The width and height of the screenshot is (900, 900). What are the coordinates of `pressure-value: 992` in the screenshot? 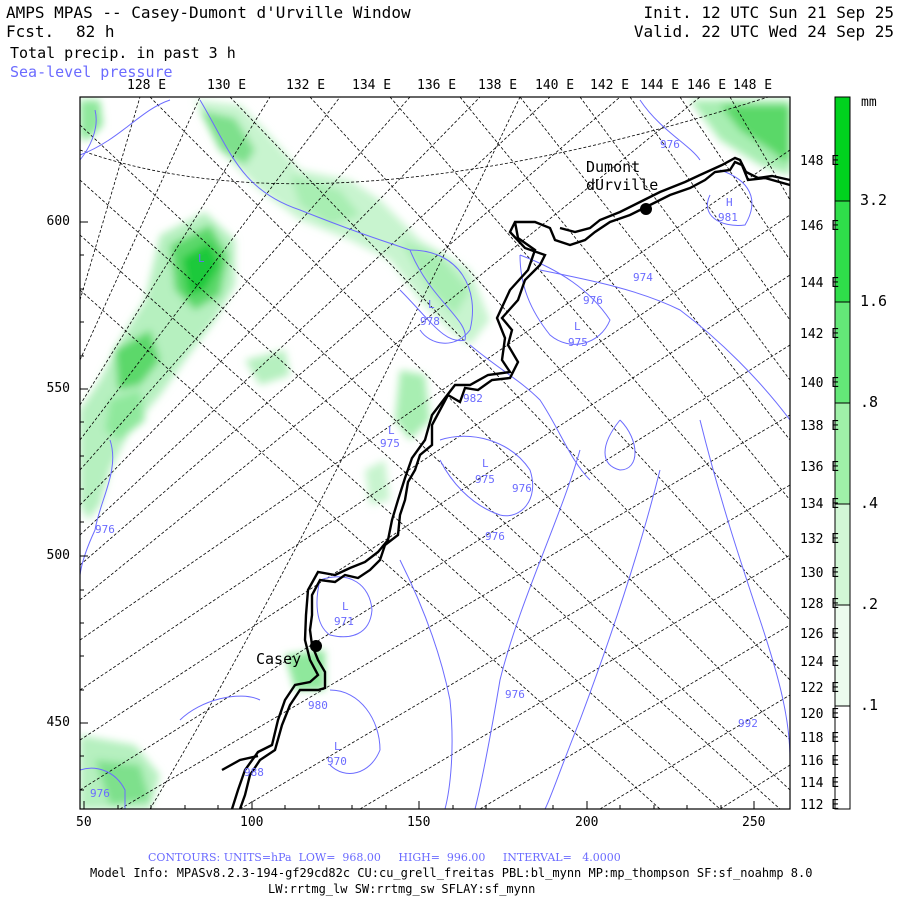 It's located at (748, 723).